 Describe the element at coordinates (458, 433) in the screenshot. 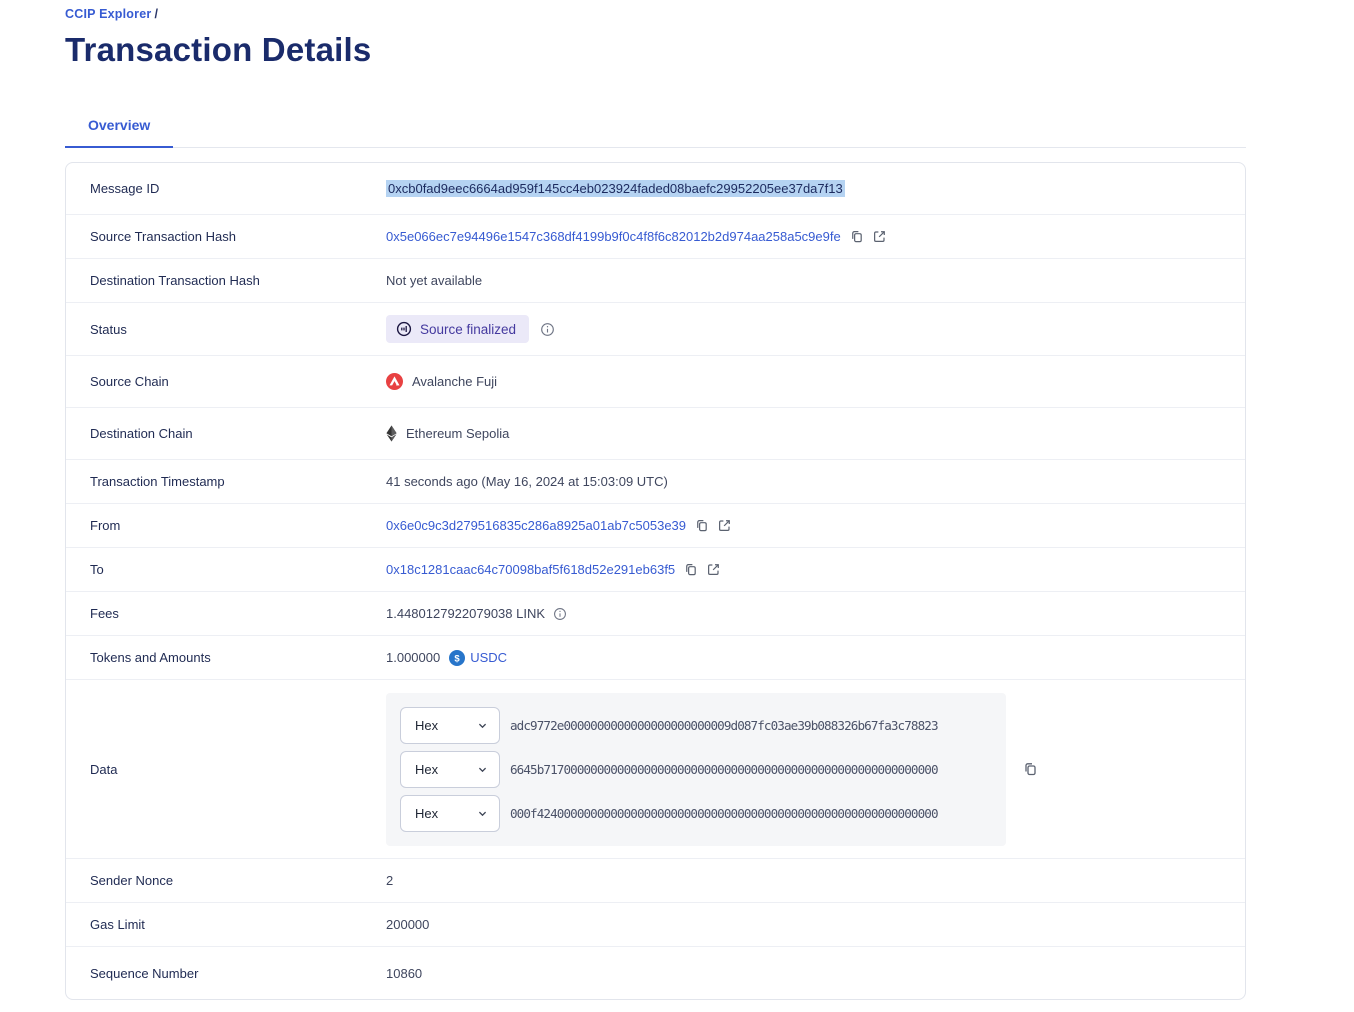

I see `dest-chain-name: Ethereum Sepolia` at that location.